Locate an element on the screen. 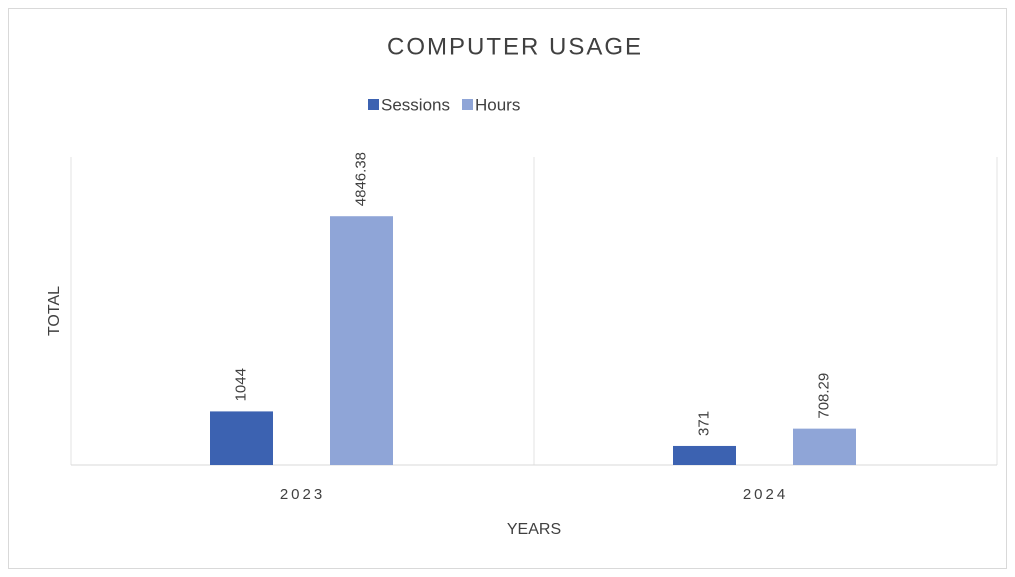 The width and height of the screenshot is (1015, 577). data-label: 371 is located at coordinates (703, 423).